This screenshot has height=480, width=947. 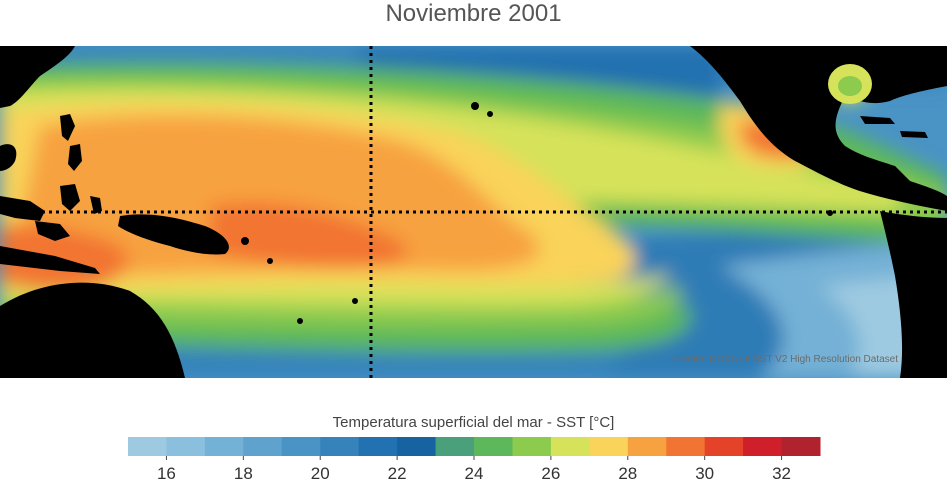 I want to click on map-title: Noviembre 2001, so click(x=473, y=13).